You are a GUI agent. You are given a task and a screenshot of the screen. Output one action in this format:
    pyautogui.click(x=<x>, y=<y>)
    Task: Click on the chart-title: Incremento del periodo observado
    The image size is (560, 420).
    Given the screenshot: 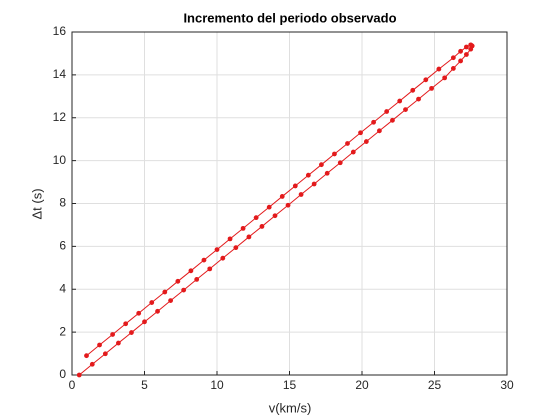 What is the action you would take?
    pyautogui.click(x=289, y=17)
    